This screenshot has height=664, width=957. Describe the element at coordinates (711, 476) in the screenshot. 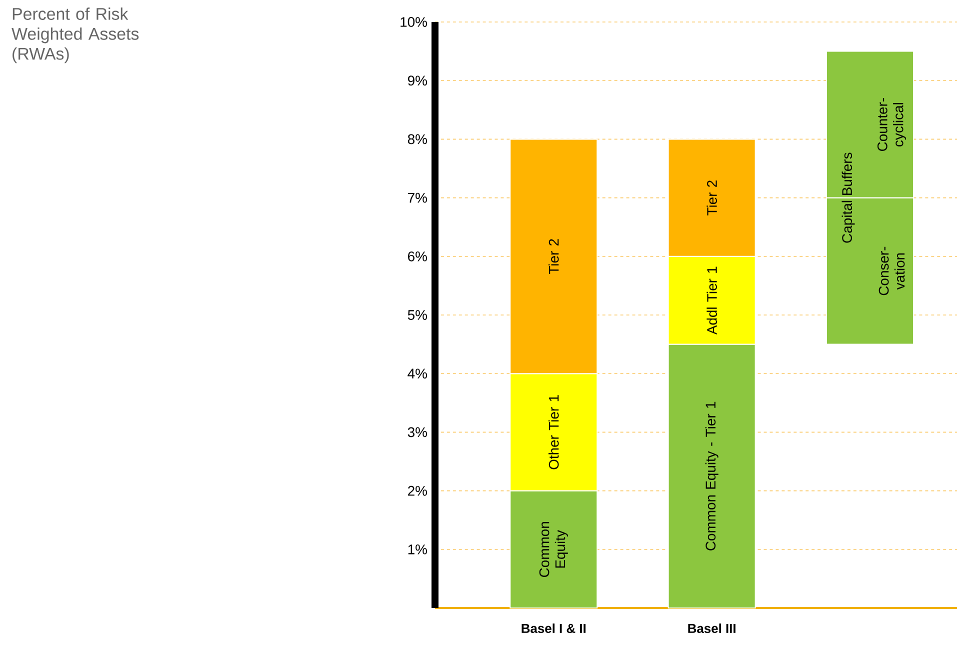

I see `data-label: Common Equity - Tier 1` at that location.